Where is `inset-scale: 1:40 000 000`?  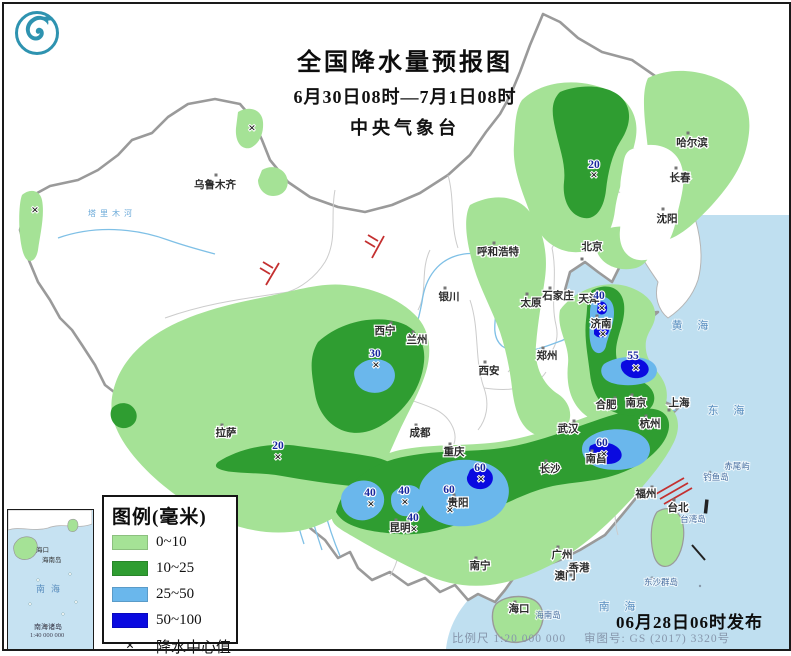
inset-scale: 1:40 000 000 is located at coordinates (47, 635).